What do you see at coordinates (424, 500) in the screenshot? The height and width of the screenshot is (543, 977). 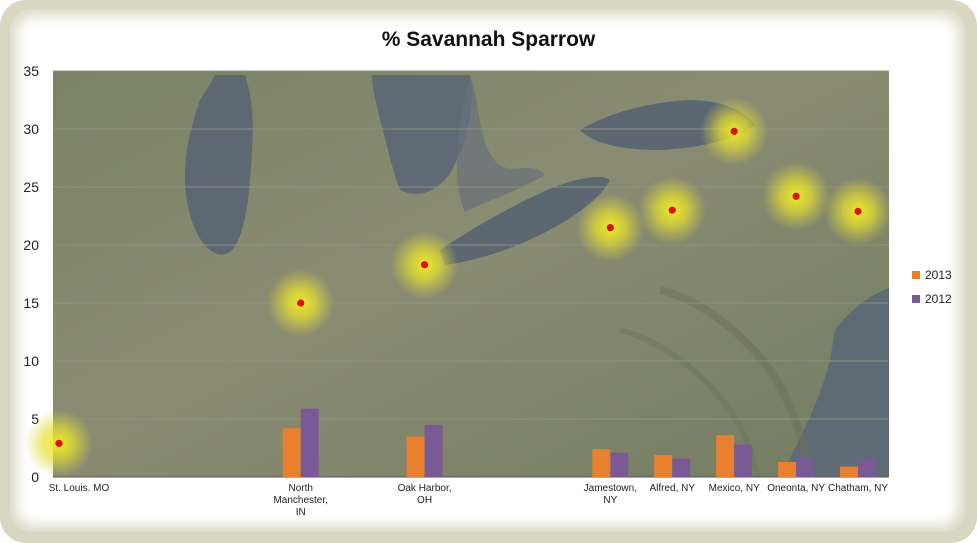 I see `x-tick-label: OH` at bounding box center [424, 500].